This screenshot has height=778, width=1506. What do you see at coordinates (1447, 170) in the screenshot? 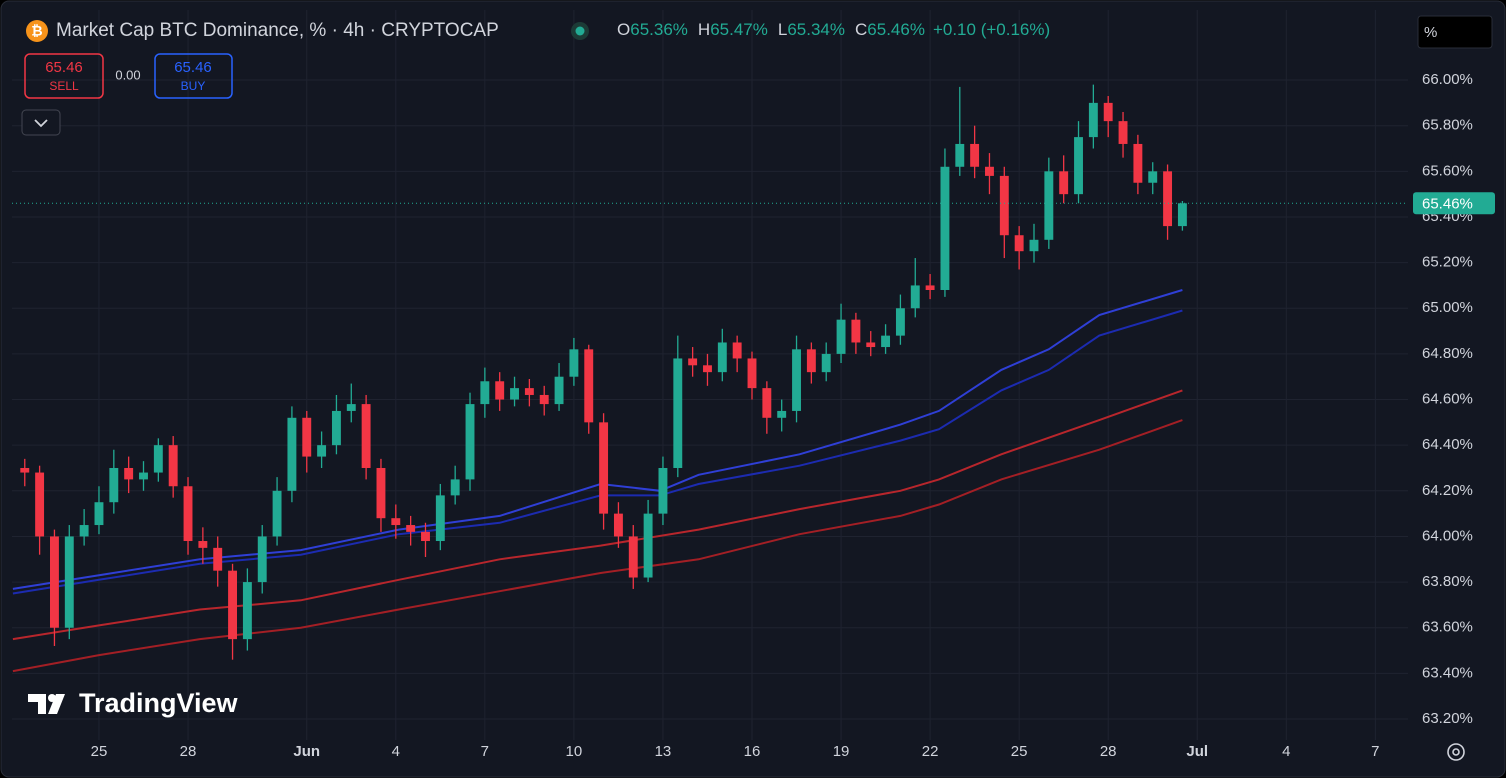
I see `y-tick-label: 65.60%` at bounding box center [1447, 170].